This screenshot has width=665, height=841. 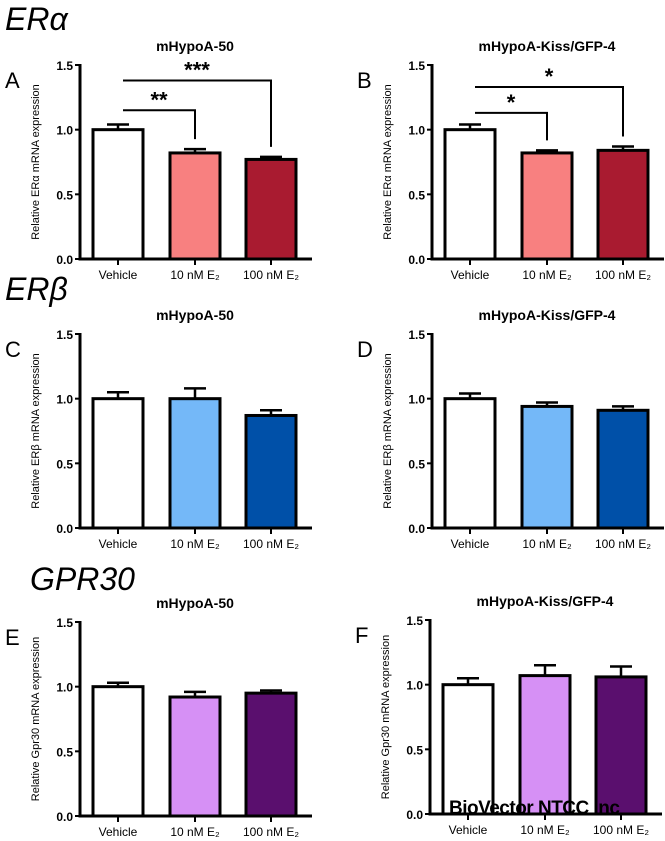 What do you see at coordinates (534, 808) in the screenshot?
I see `watermark: BioVector NTCC Inc` at bounding box center [534, 808].